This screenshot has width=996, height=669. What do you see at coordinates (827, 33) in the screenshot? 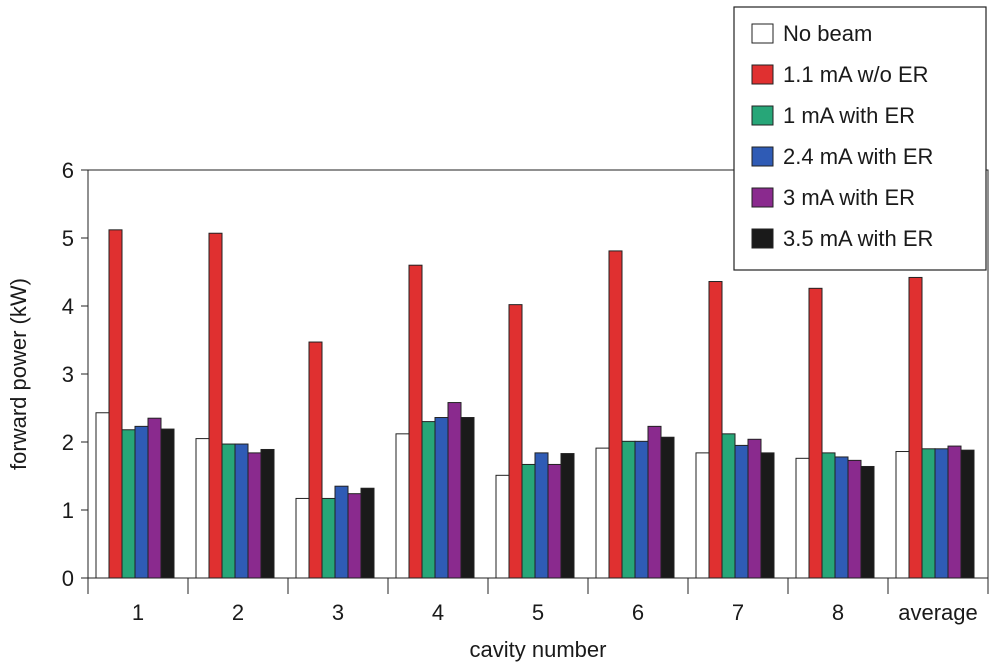
I see `legend-label: No beam` at bounding box center [827, 33].